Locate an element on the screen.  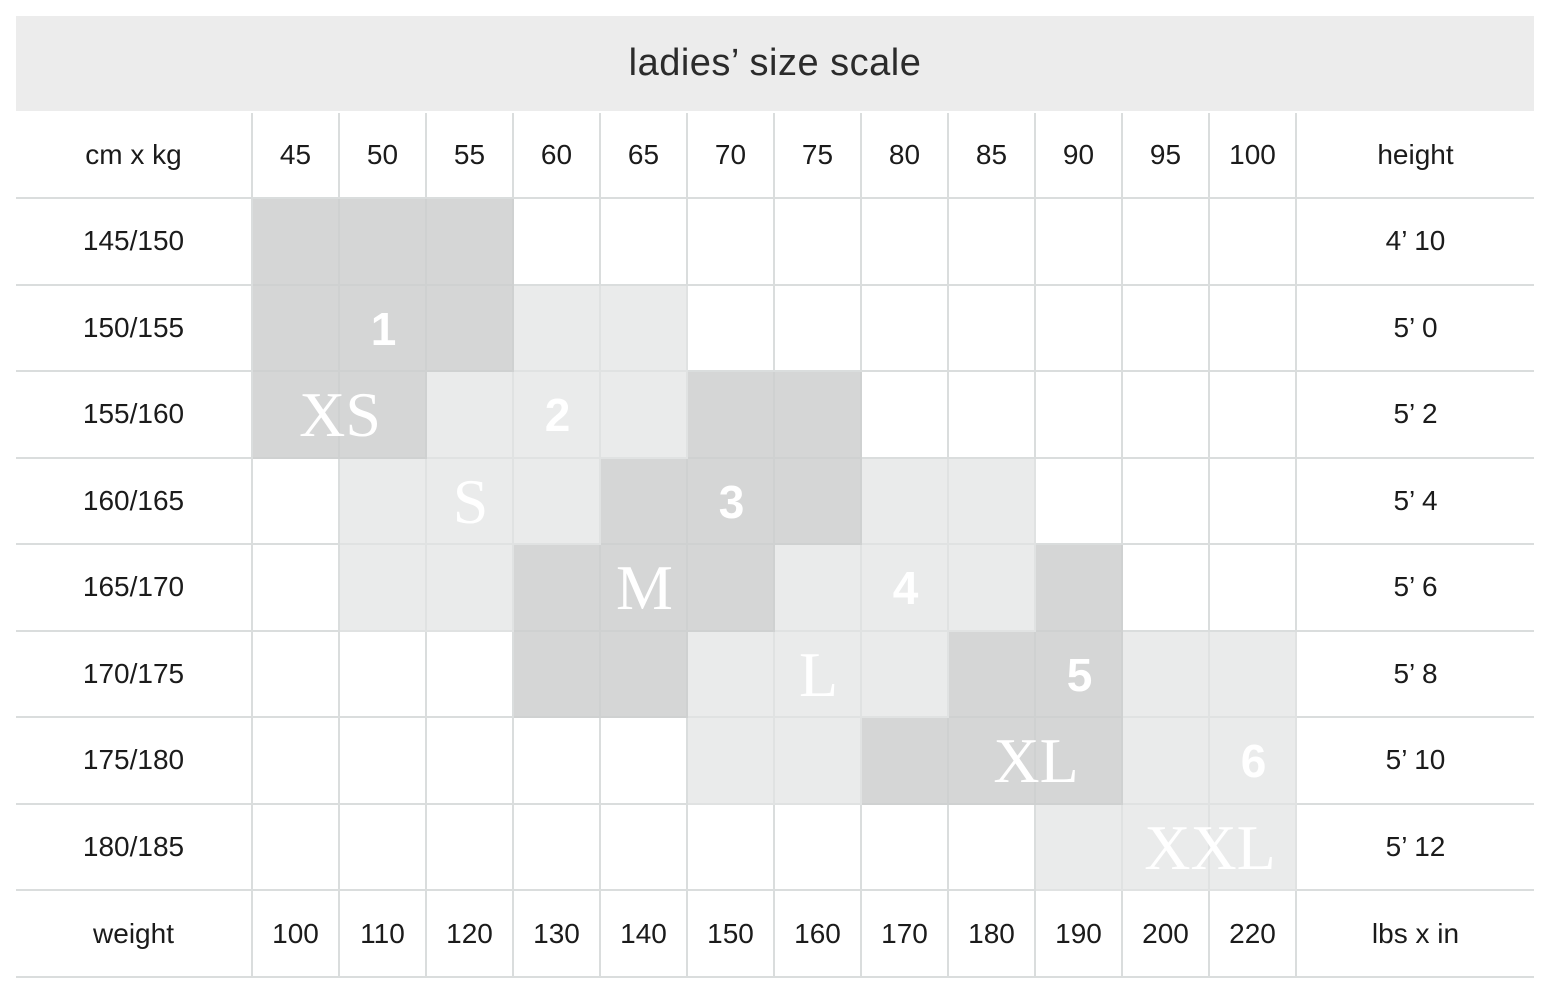
corner-height: height is located at coordinates (1415, 156).